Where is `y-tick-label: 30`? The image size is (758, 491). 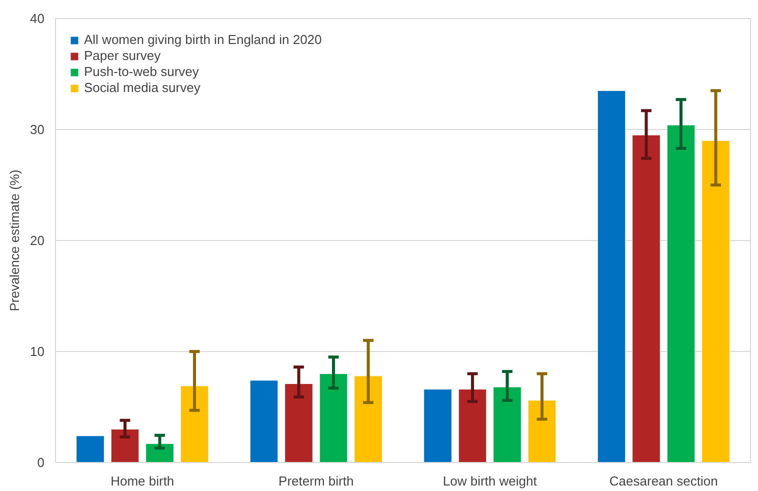
y-tick-label: 30 is located at coordinates (37, 129).